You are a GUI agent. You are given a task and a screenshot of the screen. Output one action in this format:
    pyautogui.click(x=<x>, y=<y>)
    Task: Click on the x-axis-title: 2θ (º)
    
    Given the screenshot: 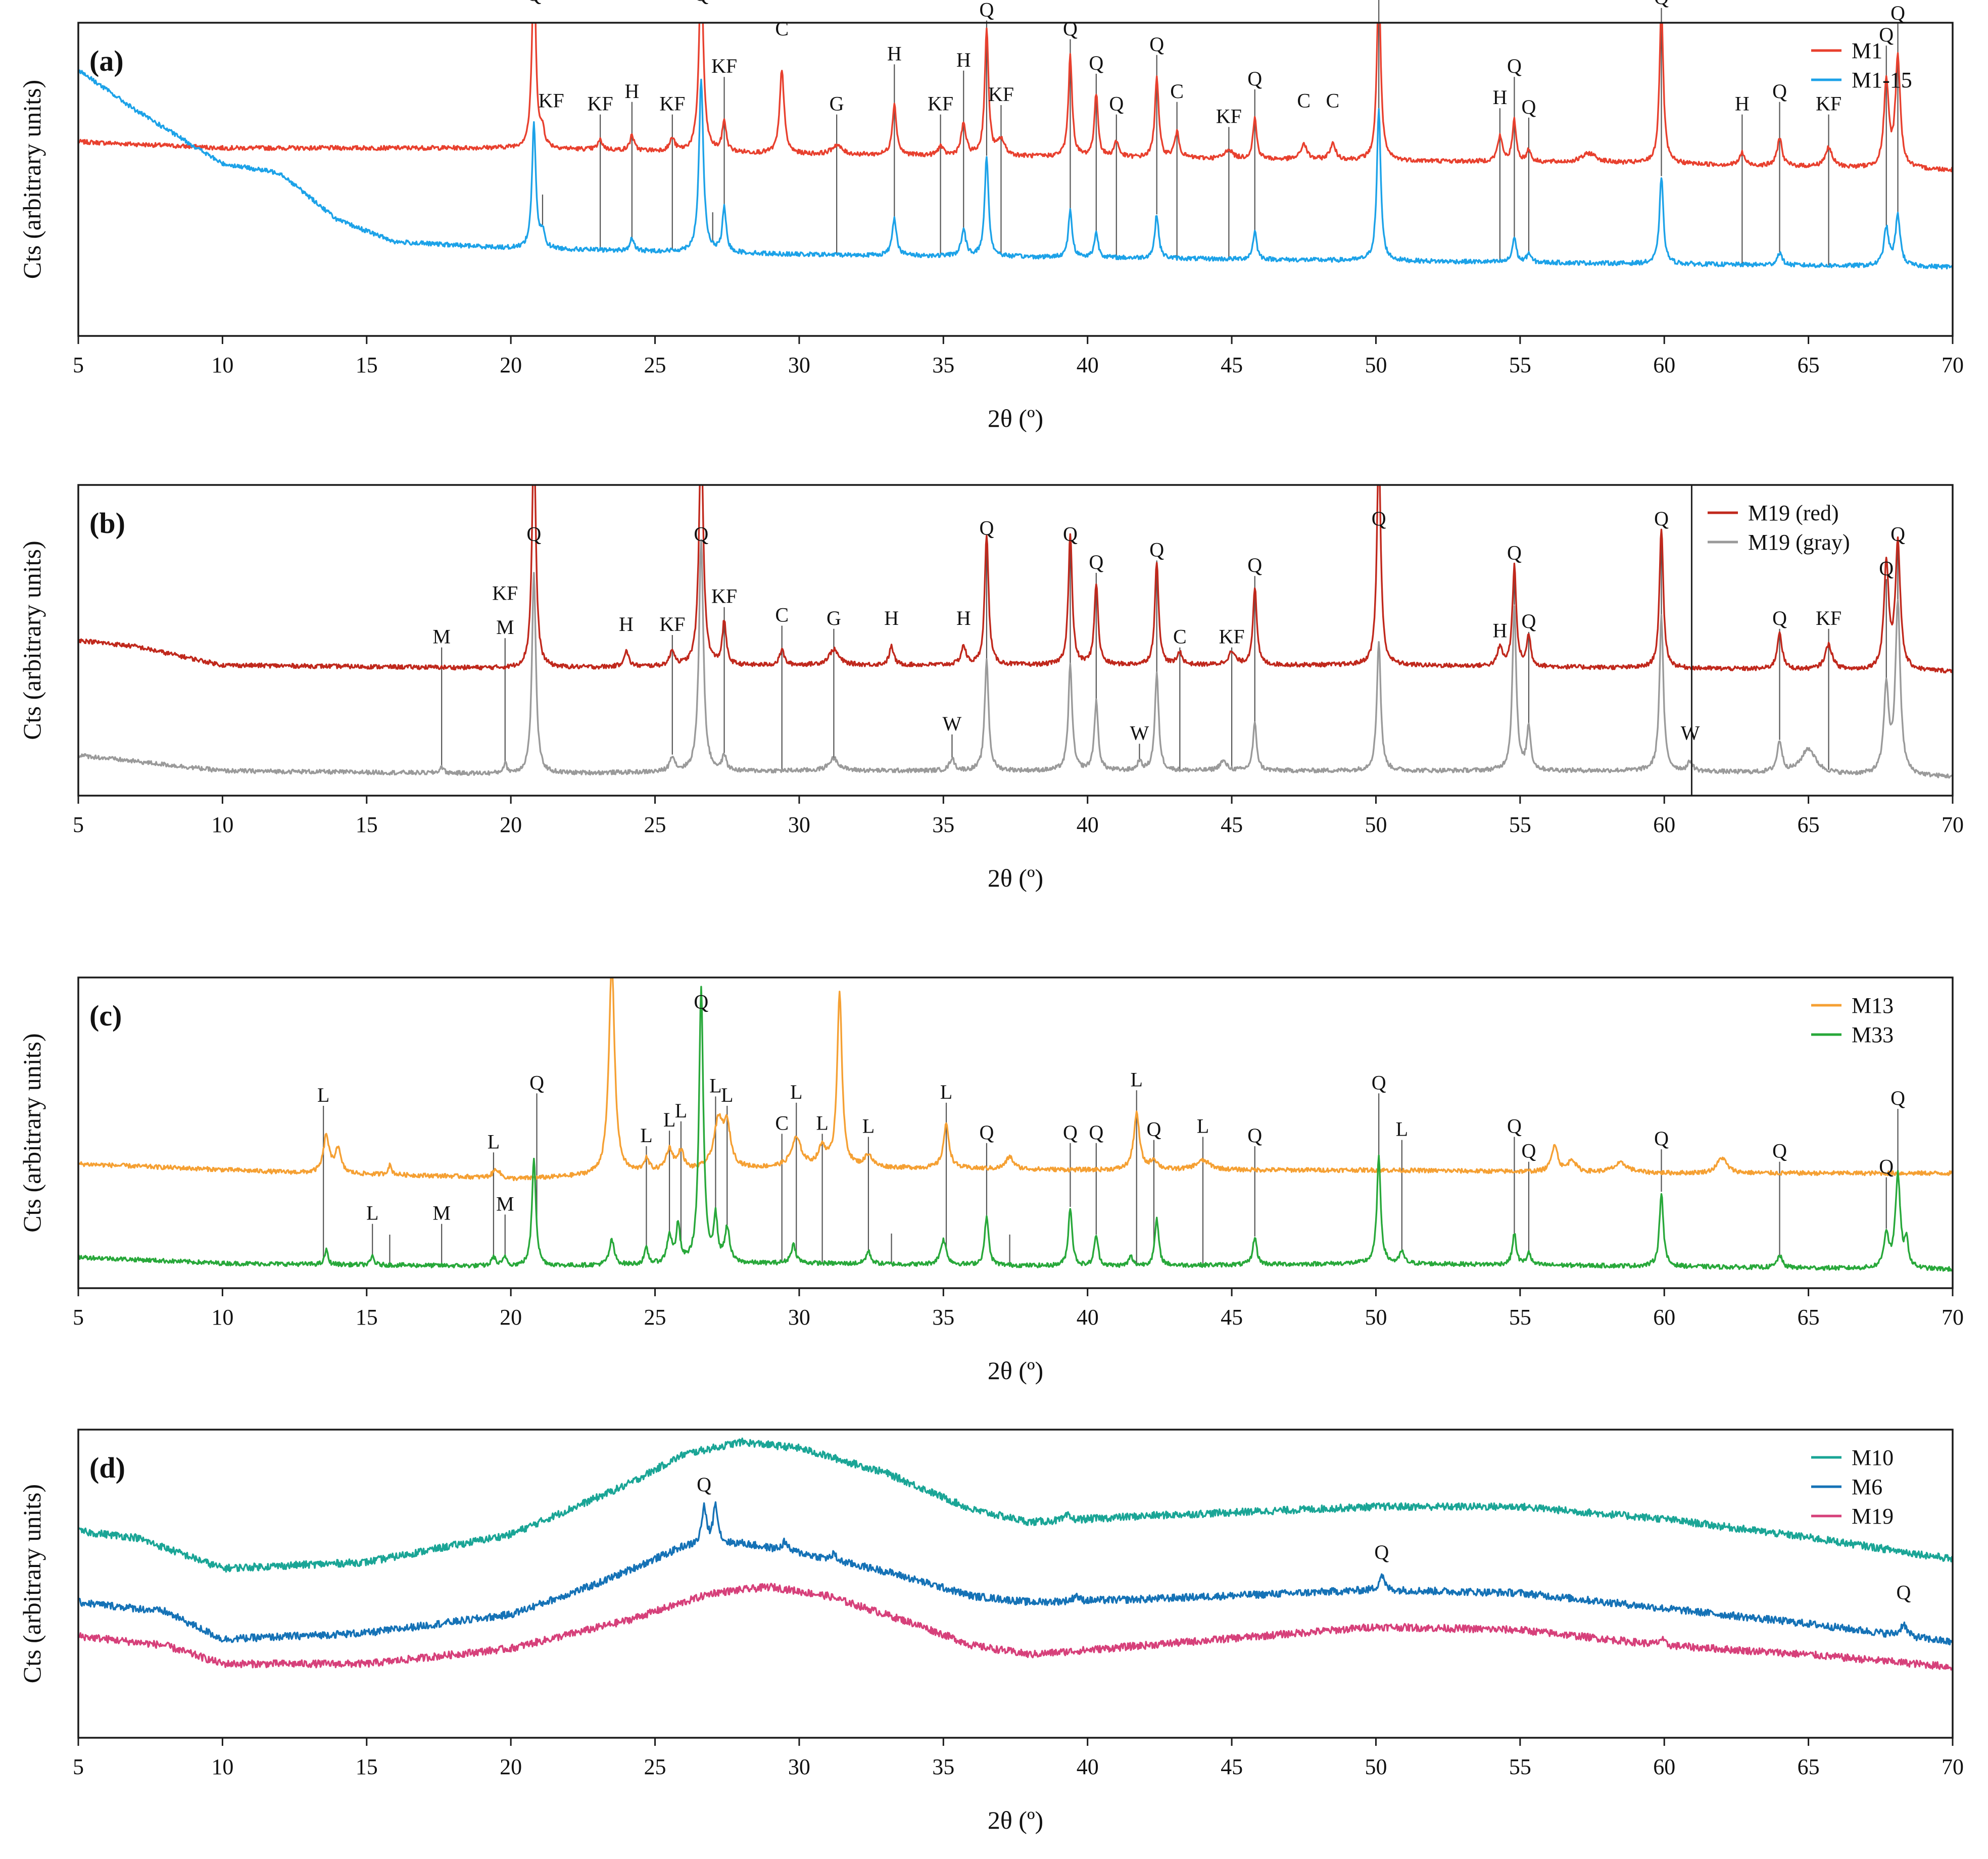 What is the action you would take?
    pyautogui.click(x=1015, y=1371)
    